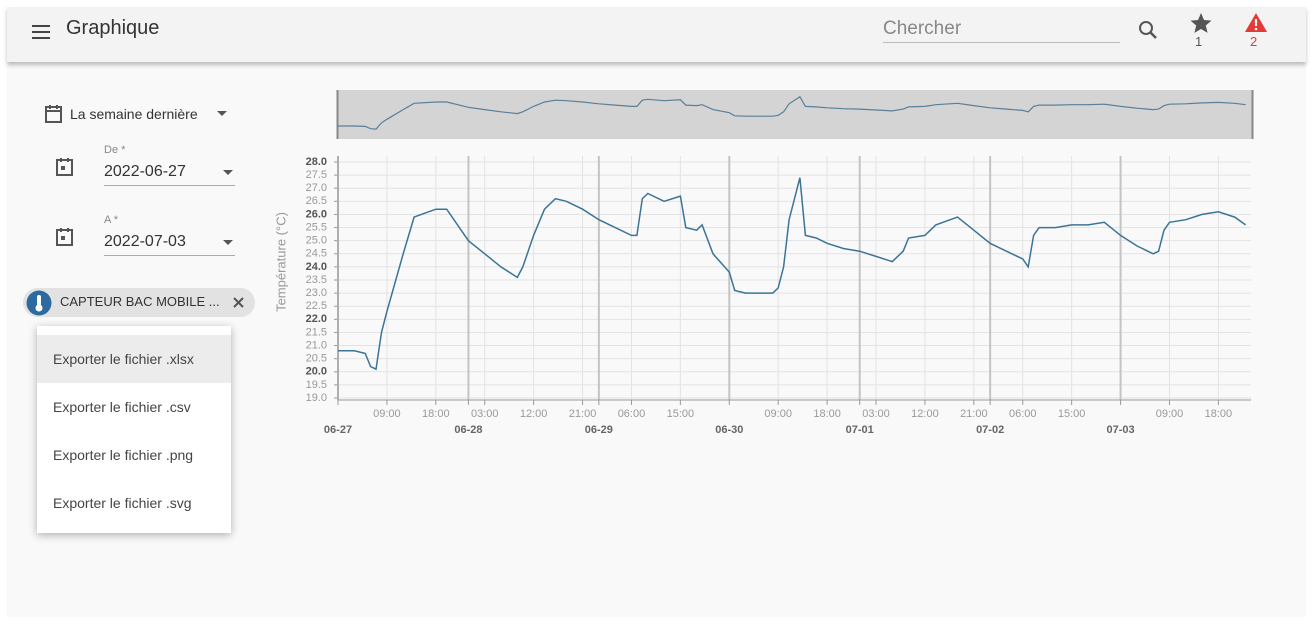 Image resolution: width=1313 pixels, height=625 pixels. What do you see at coordinates (316, 293) in the screenshot?
I see `y-tick-label: 23.0` at bounding box center [316, 293].